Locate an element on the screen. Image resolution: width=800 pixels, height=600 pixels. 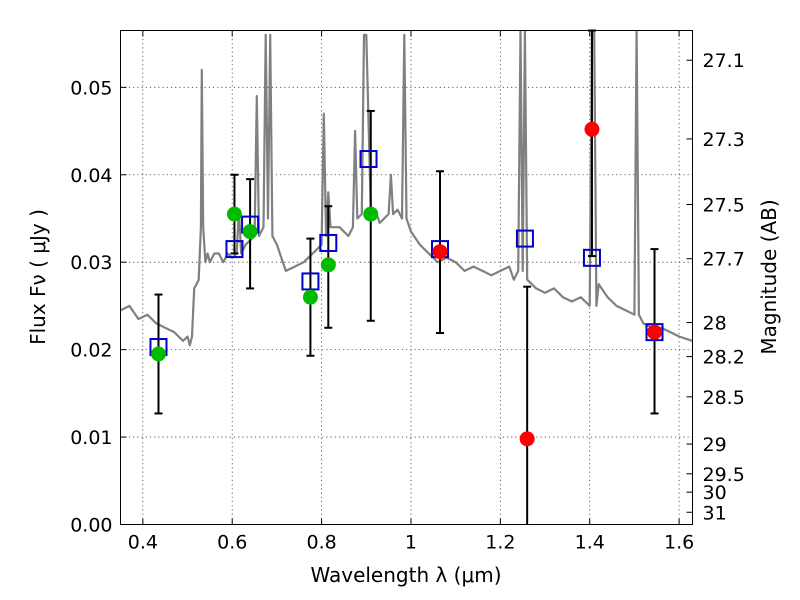
right-tick-label: 28.5 is located at coordinates (724, 398).